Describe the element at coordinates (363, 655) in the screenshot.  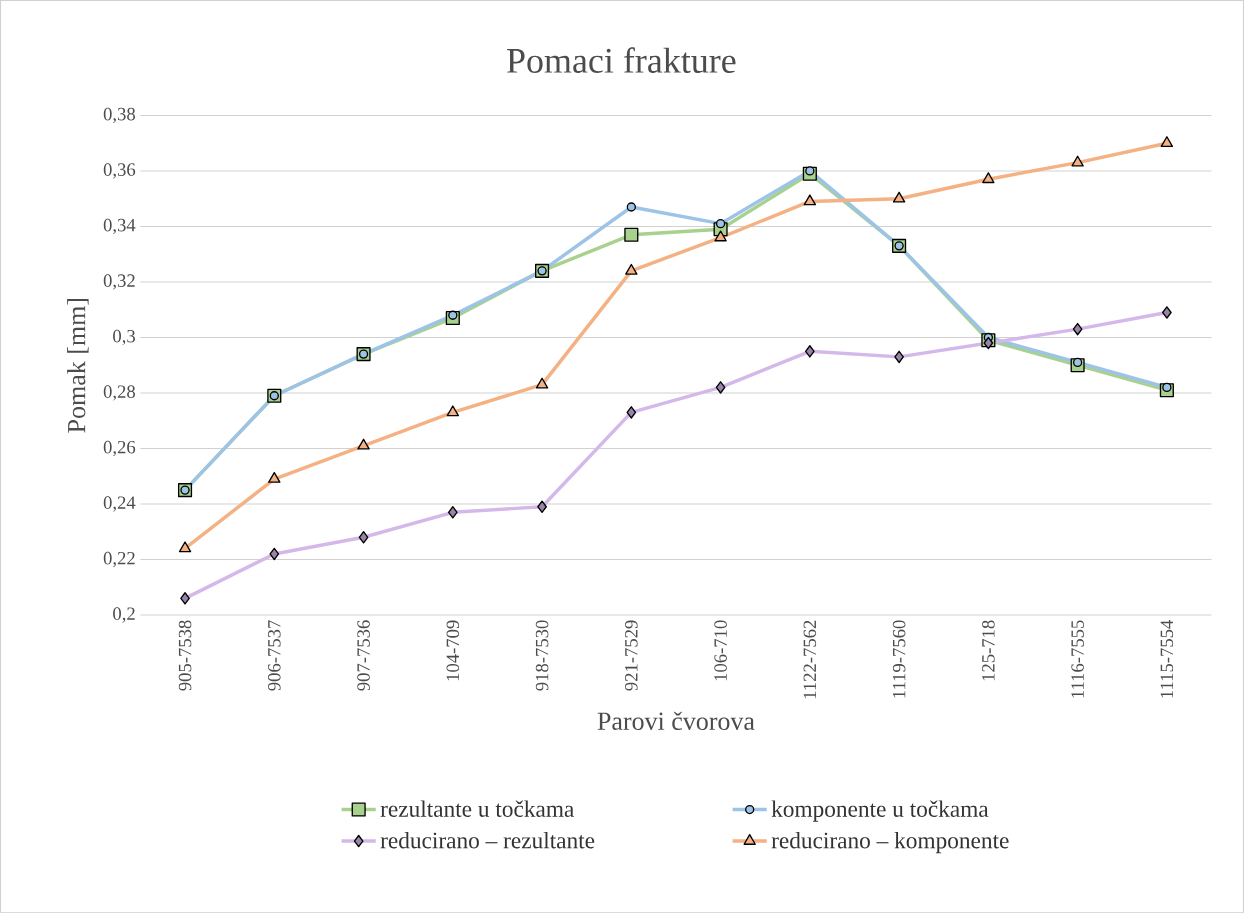
I see `x-tick-label: 907-7536` at that location.